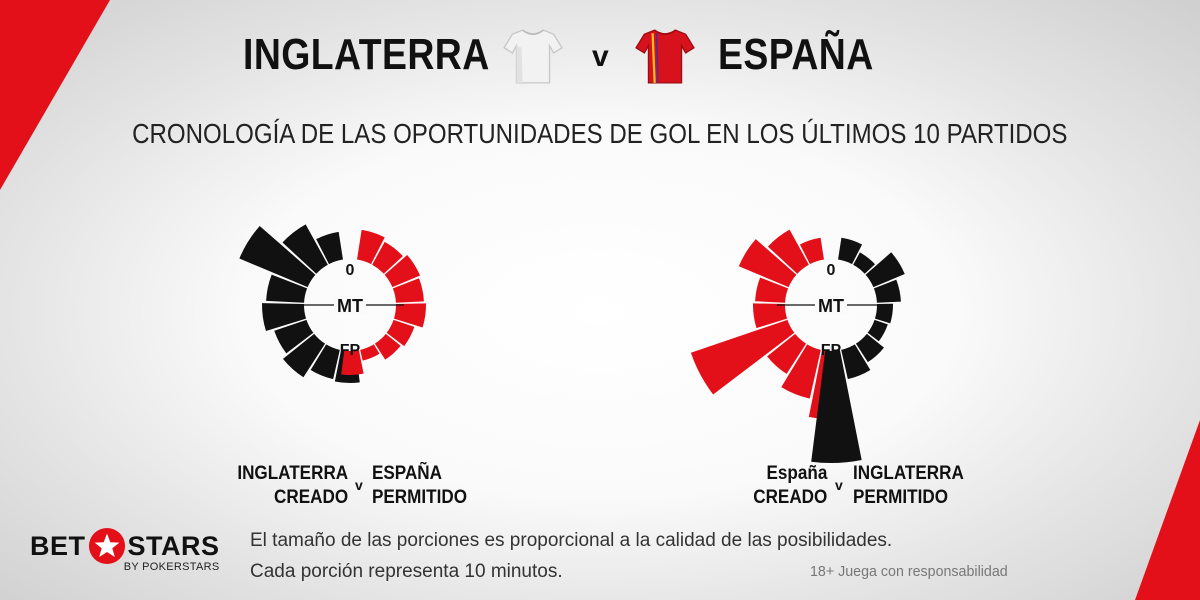 This screenshot has width=1200, height=600. I want to click on away-team-title: ESPAÑA, so click(796, 54).